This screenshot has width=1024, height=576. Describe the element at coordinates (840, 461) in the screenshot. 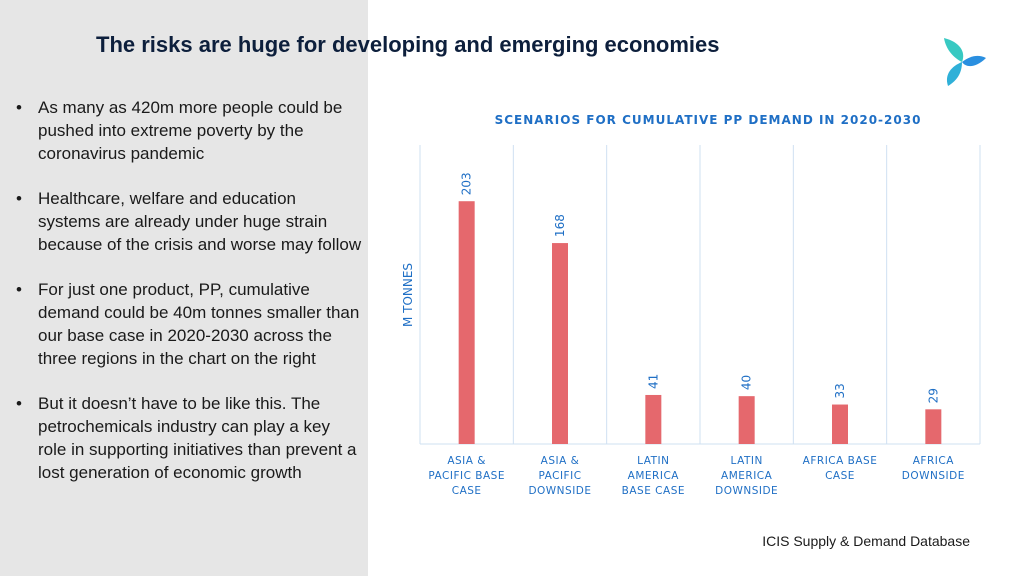

I see `x-tick-label: AFRICA BASE` at that location.